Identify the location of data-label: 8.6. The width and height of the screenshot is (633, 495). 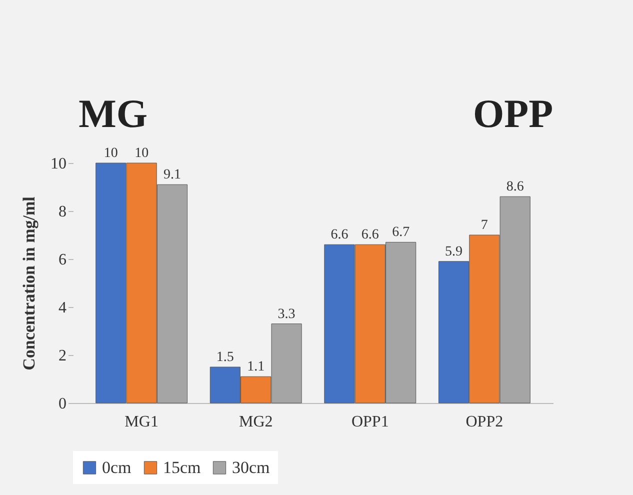
(515, 187).